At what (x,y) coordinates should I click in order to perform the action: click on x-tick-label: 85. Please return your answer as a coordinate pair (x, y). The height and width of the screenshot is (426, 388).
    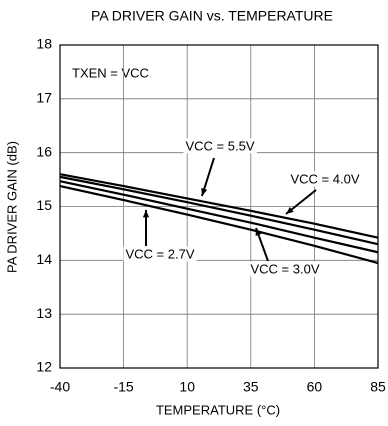
    Looking at the image, I should click on (378, 387).